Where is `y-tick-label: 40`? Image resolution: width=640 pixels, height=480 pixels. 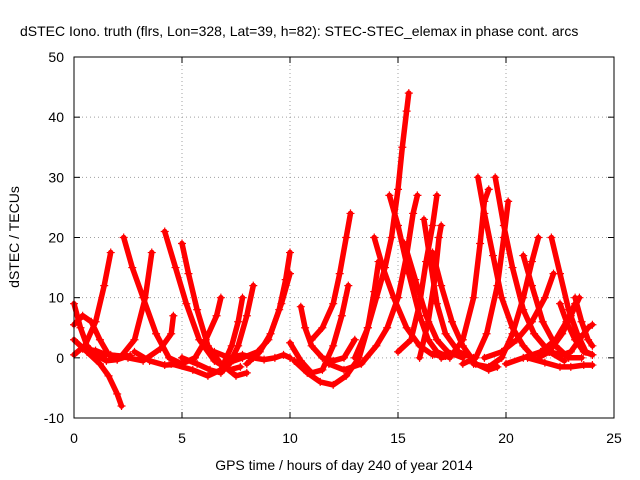 y-tick-label: 40 is located at coordinates (56, 117).